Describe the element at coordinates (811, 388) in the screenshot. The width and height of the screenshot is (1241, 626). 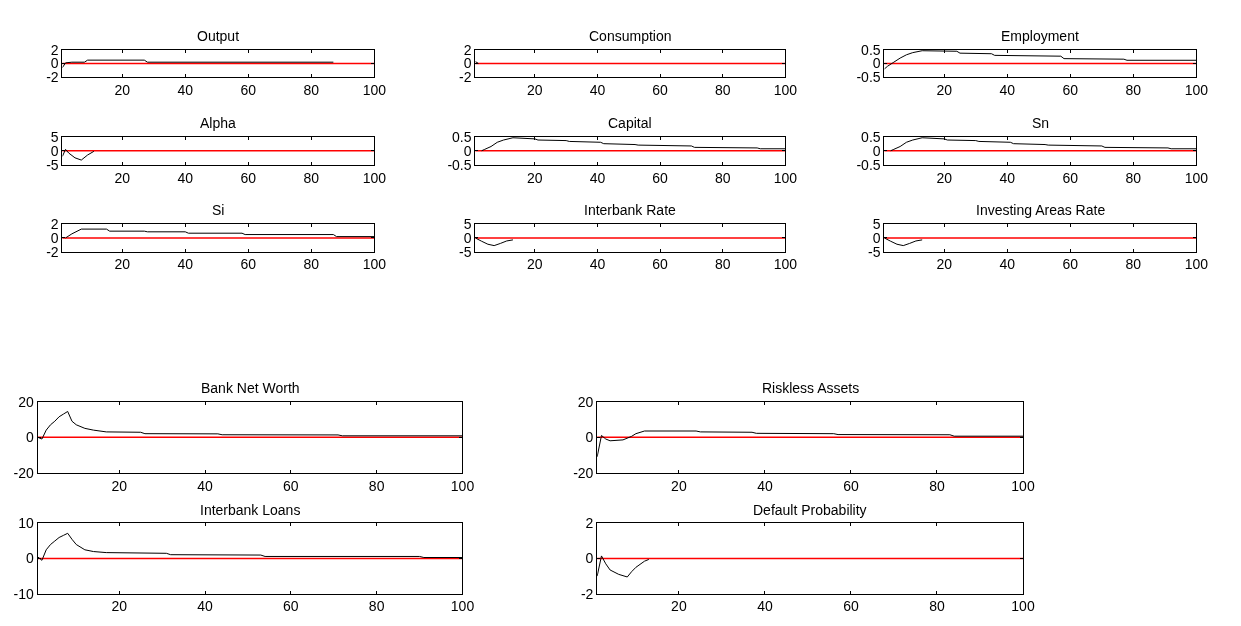
I see `chart-title: Riskless Assets` at that location.